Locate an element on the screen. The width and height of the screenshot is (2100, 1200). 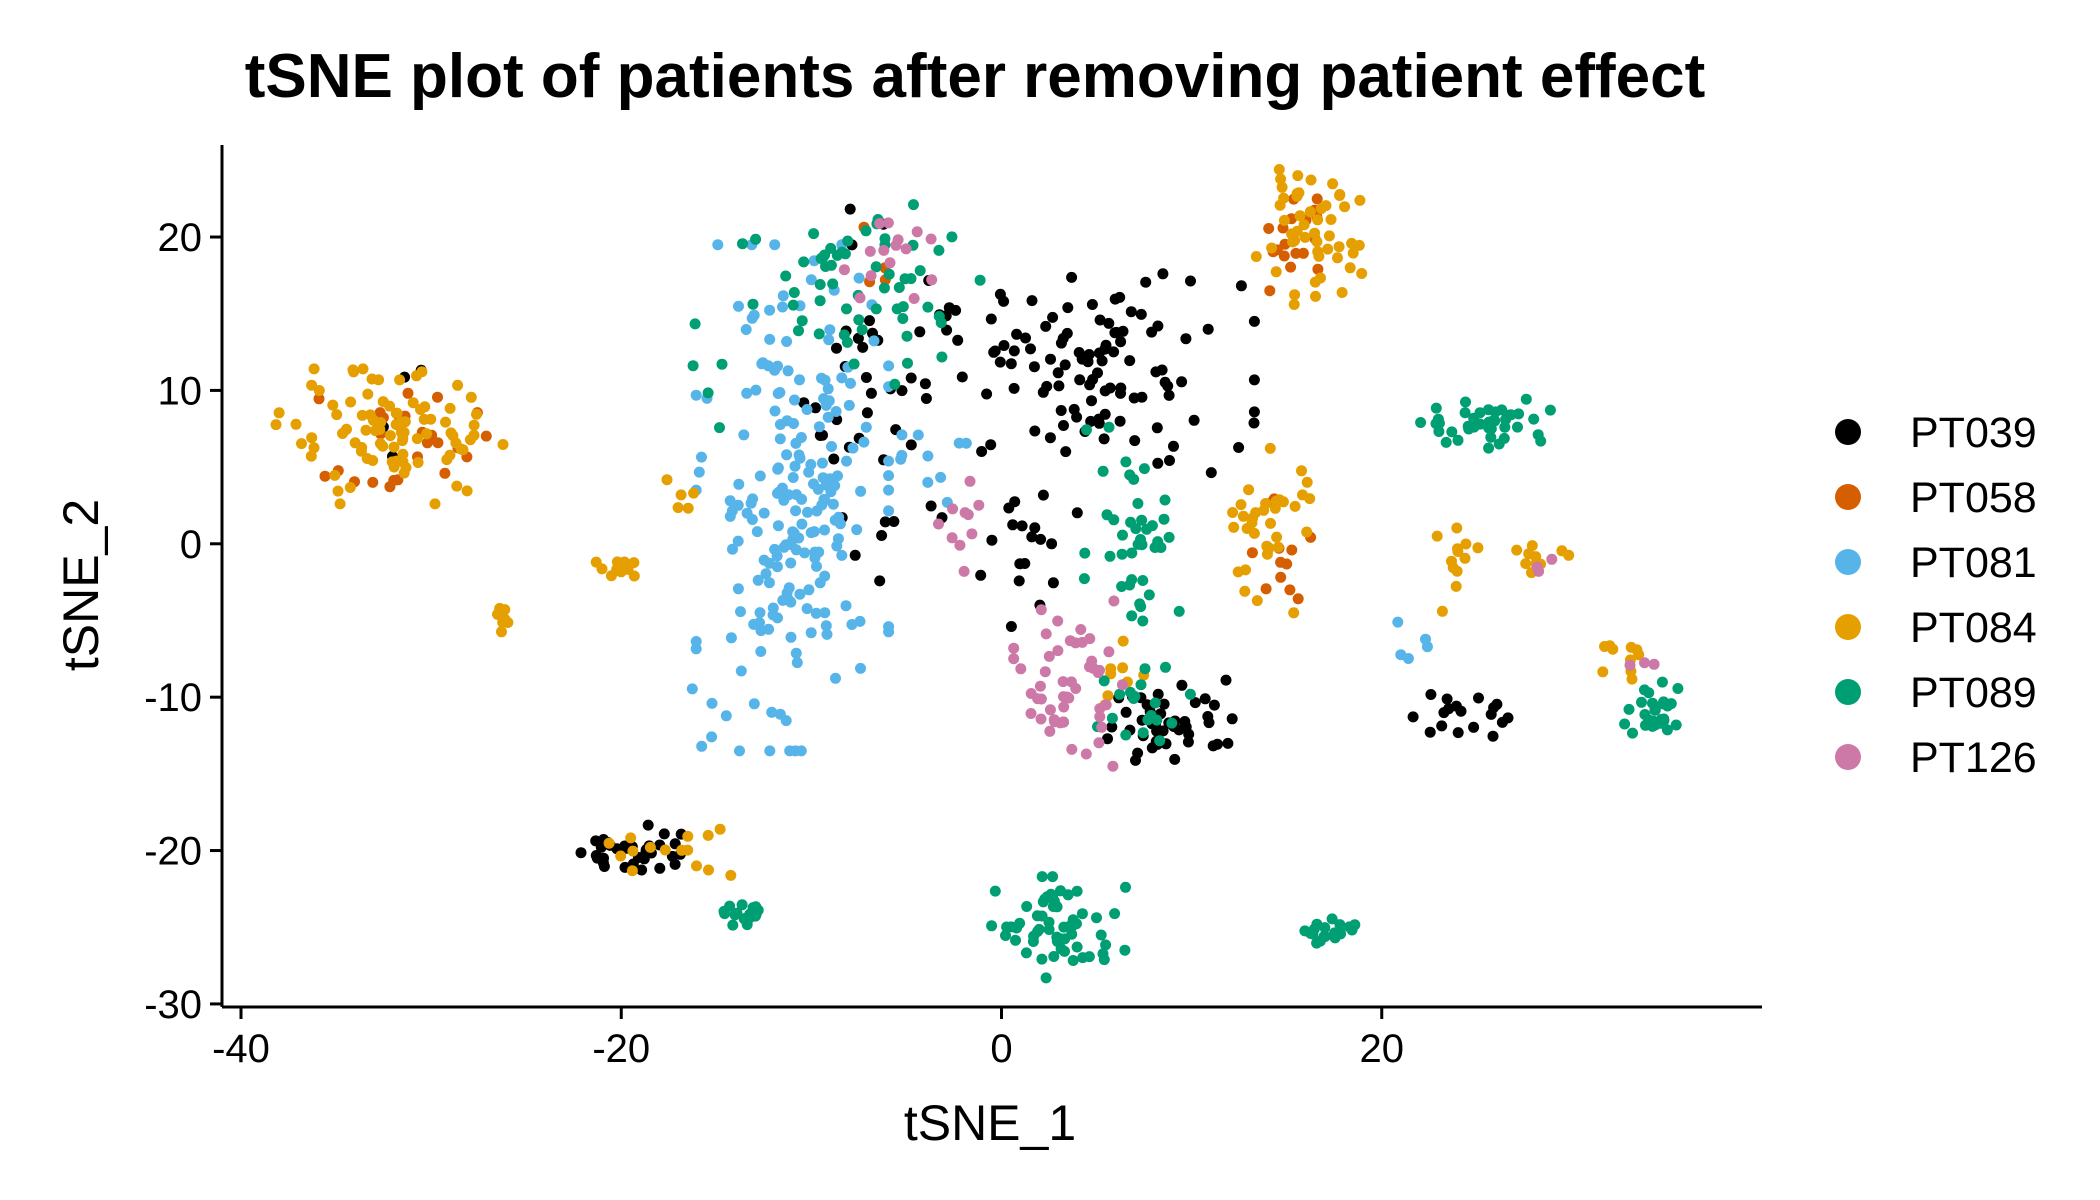
x-tick-label: -40 is located at coordinates (241, 1049).